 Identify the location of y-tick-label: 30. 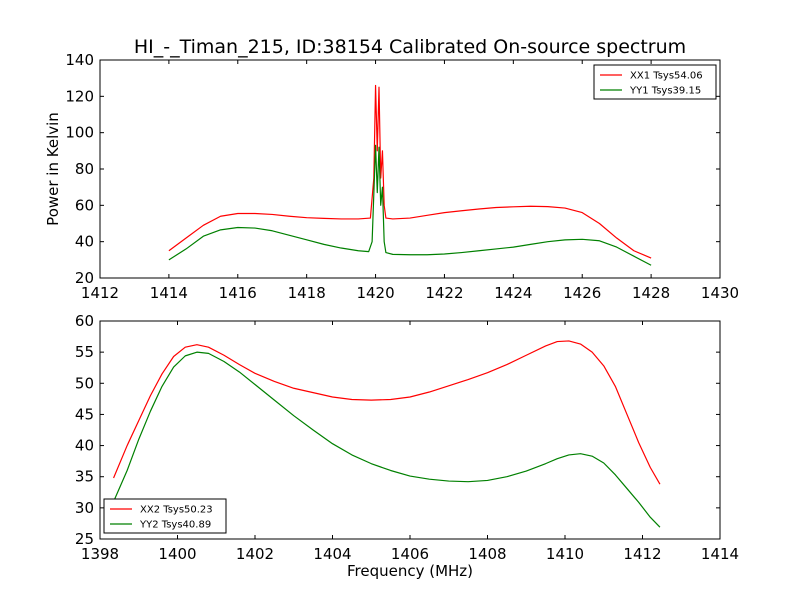
(84, 508).